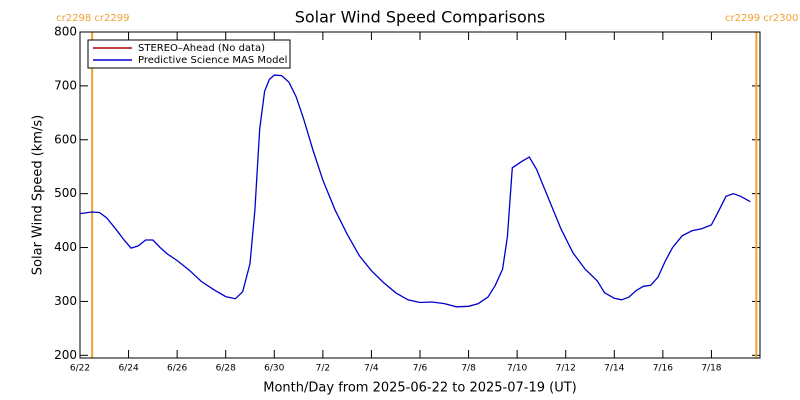 The height and width of the screenshot is (400, 800). Describe the element at coordinates (92, 18) in the screenshot. I see `carrington-label: cr2298 cr2299` at that location.